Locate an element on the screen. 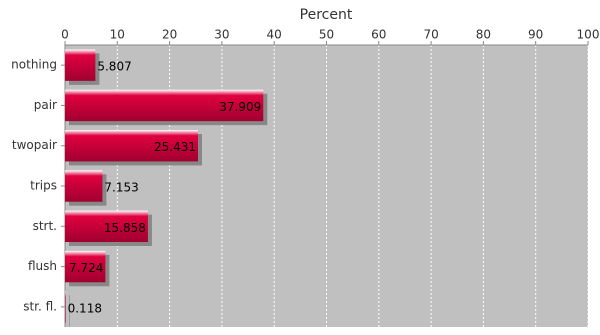  y-tick-label: nothing is located at coordinates (34, 65).